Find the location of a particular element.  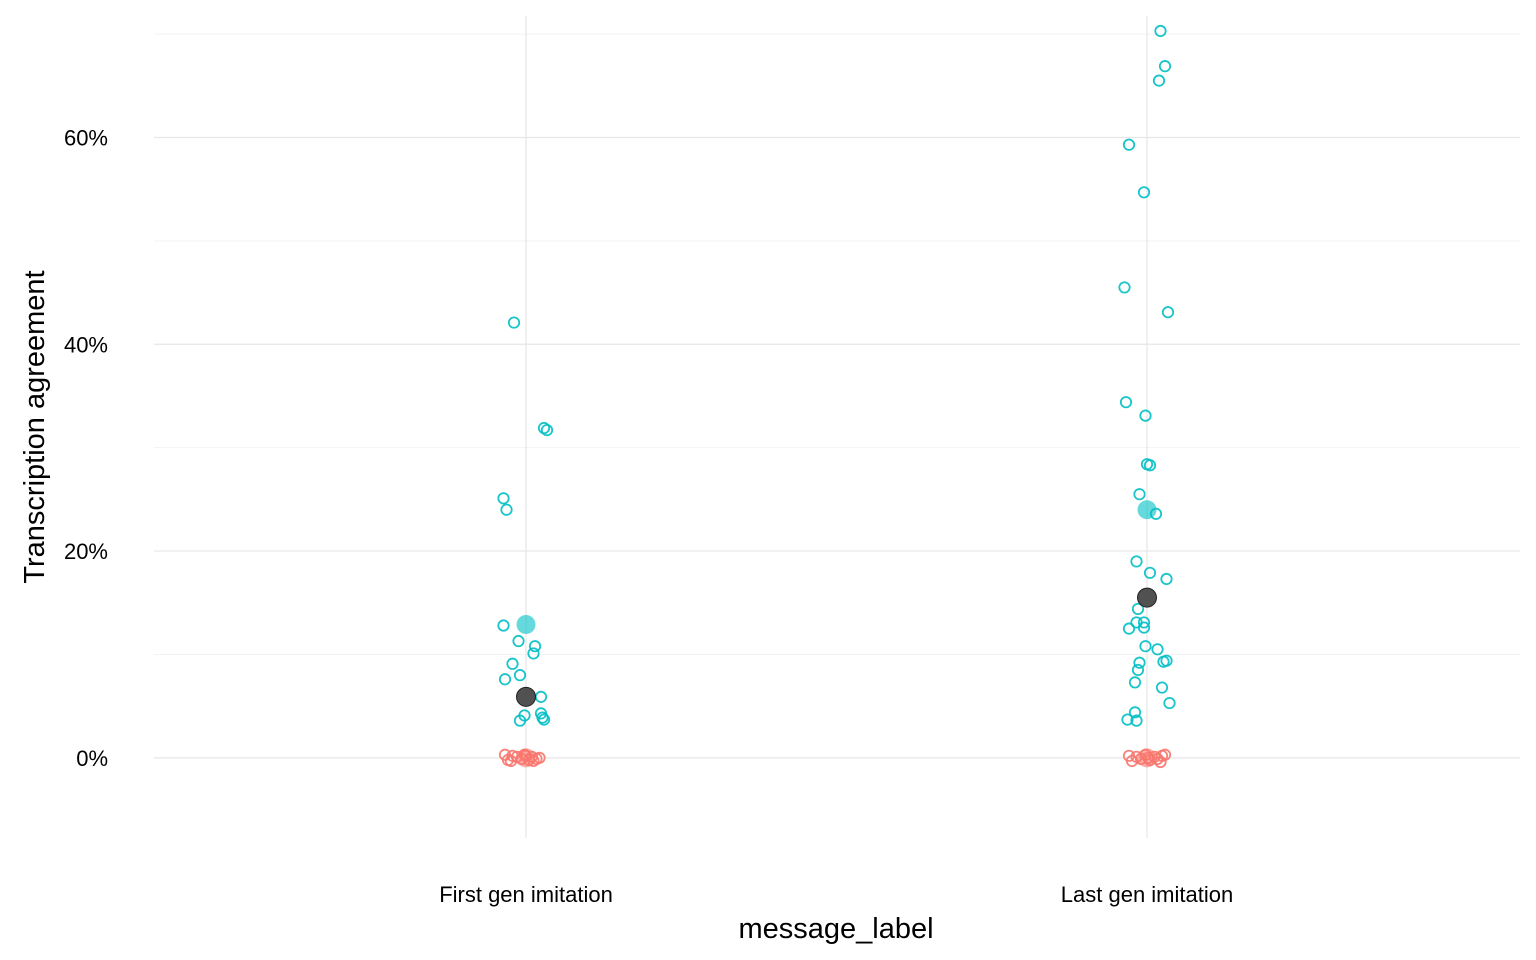

y-axis-title: Transcription agreement is located at coordinates (35, 426).